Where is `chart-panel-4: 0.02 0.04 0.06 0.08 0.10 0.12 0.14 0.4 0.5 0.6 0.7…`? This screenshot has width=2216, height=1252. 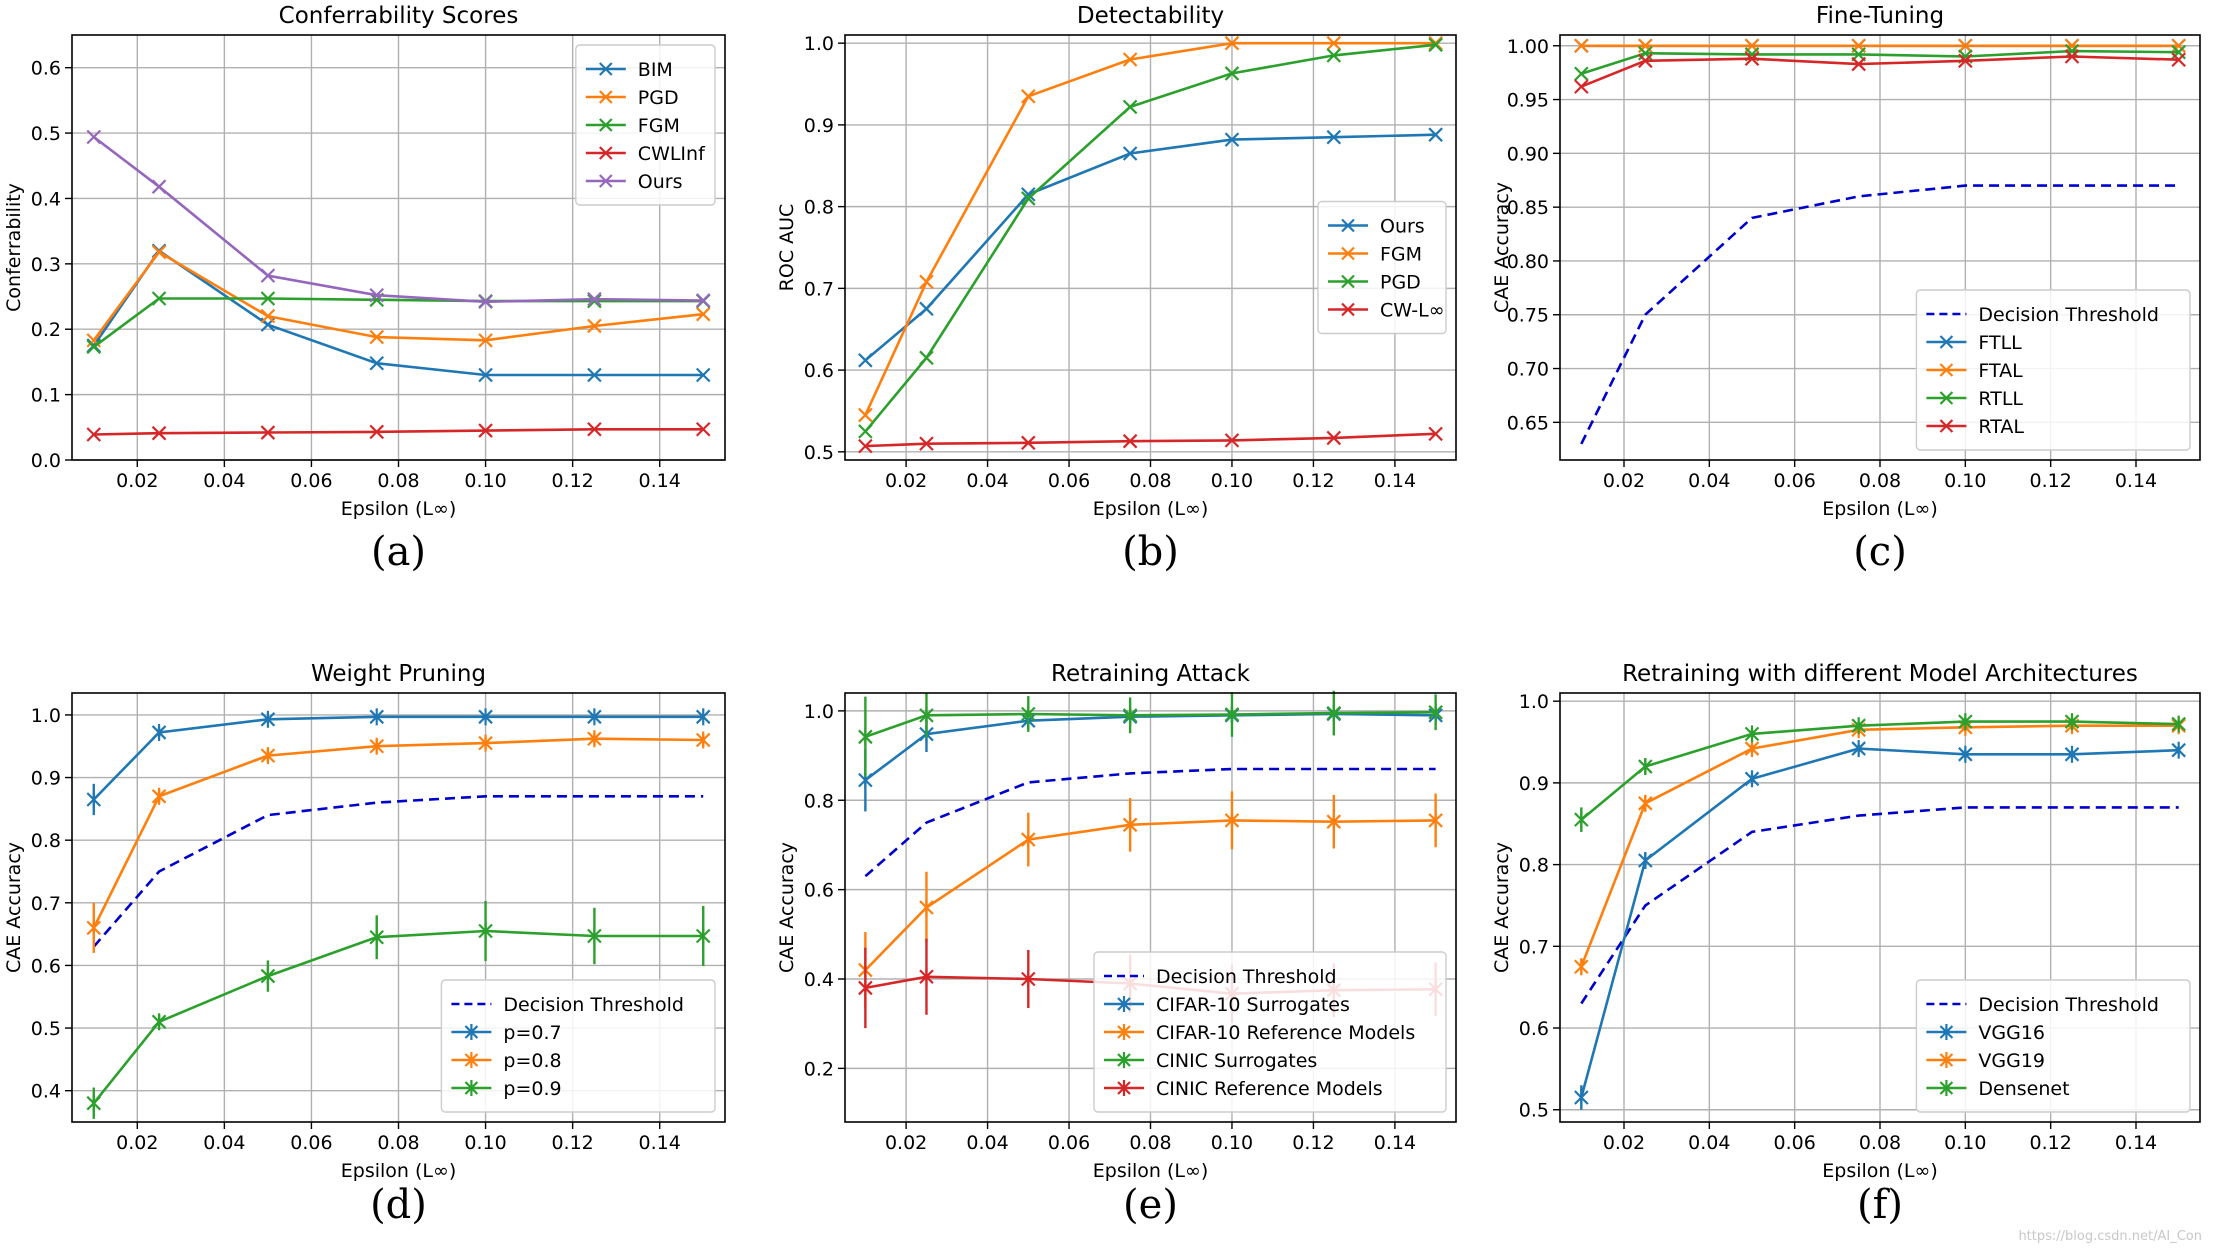 chart-panel-4: 0.02 0.04 0.06 0.08 0.10 0.12 0.14 0.4 0.5 0.6 0.7… is located at coordinates (364, 944).